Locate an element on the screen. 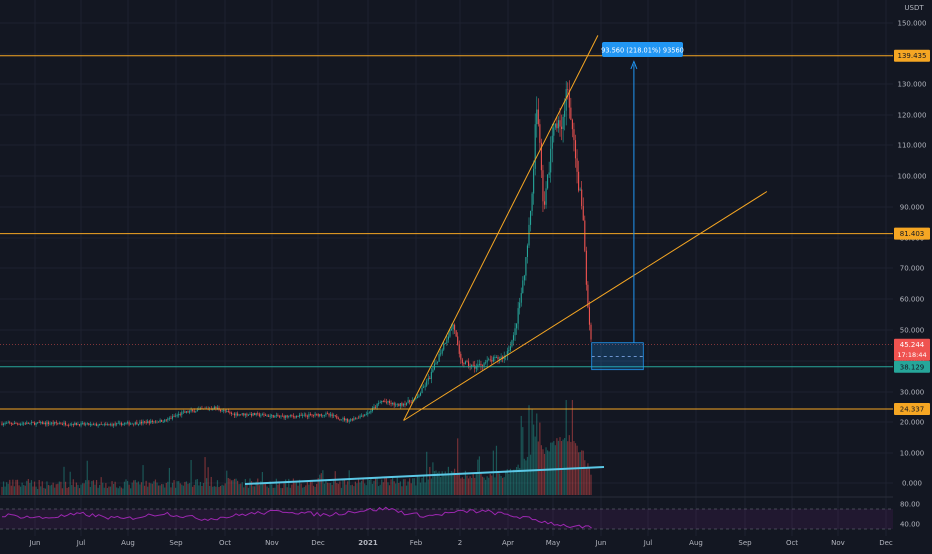 The height and width of the screenshot is (554, 932). measure-label: 93.560 (218.01%) 93560 is located at coordinates (642, 49).